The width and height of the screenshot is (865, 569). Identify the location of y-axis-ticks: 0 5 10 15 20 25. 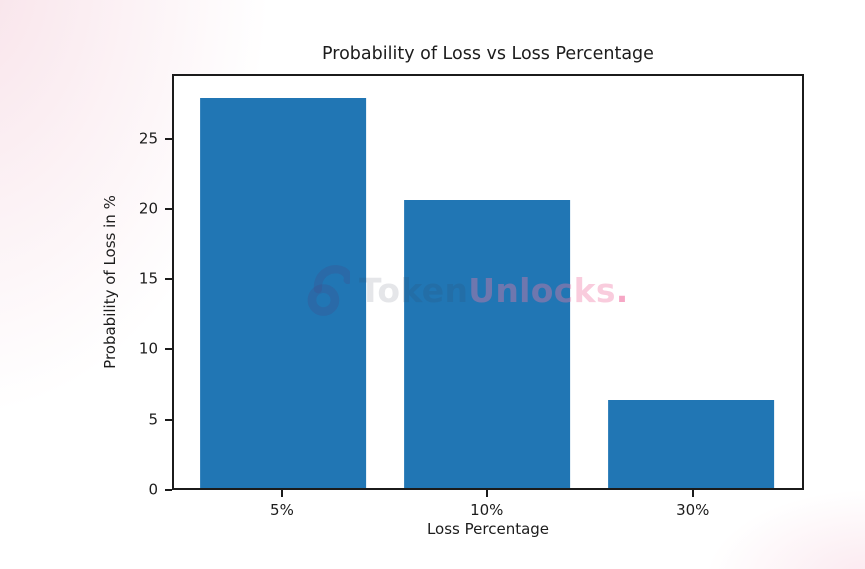
(86, 285).